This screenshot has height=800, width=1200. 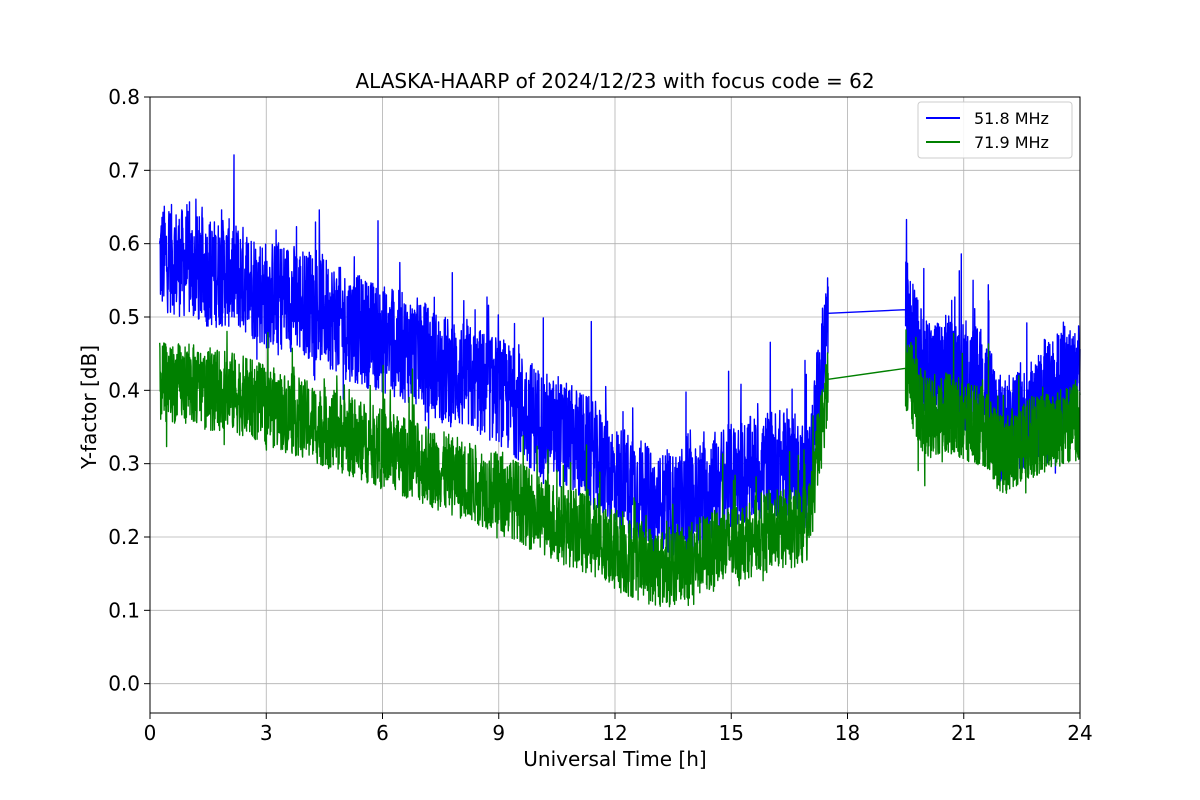 I want to click on y-tick-label: 0.3, so click(x=124, y=464).